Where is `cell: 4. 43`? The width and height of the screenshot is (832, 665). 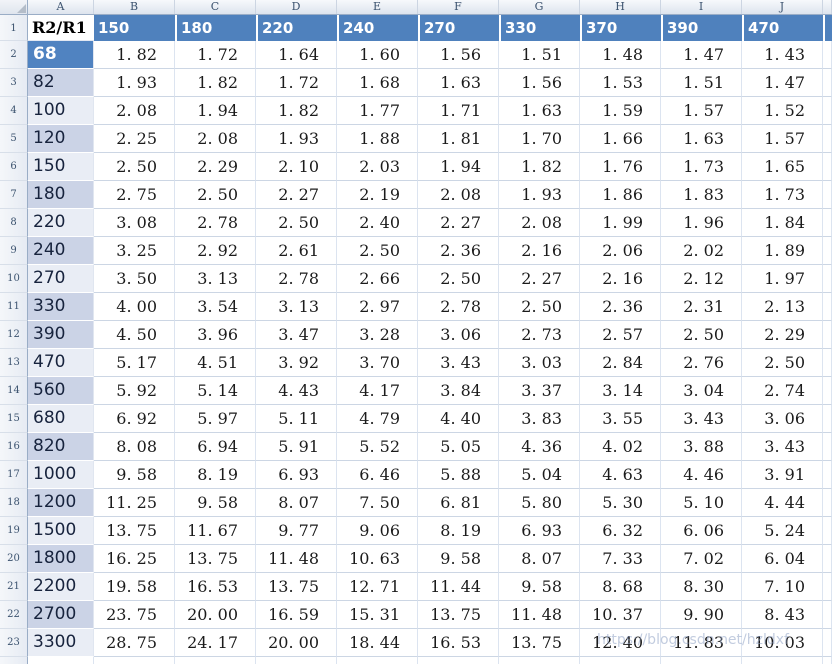 cell: 4. 43 is located at coordinates (296, 391).